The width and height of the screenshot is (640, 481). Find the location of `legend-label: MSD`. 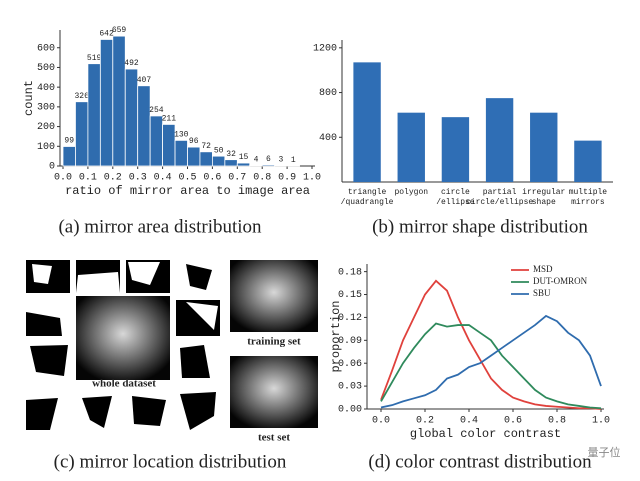

legend-label: MSD is located at coordinates (543, 269).